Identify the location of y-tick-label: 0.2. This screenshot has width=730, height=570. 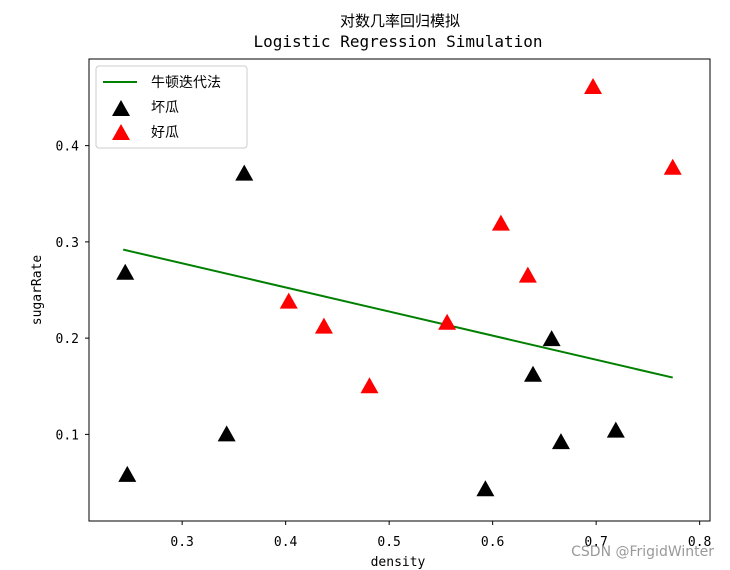
(67, 339).